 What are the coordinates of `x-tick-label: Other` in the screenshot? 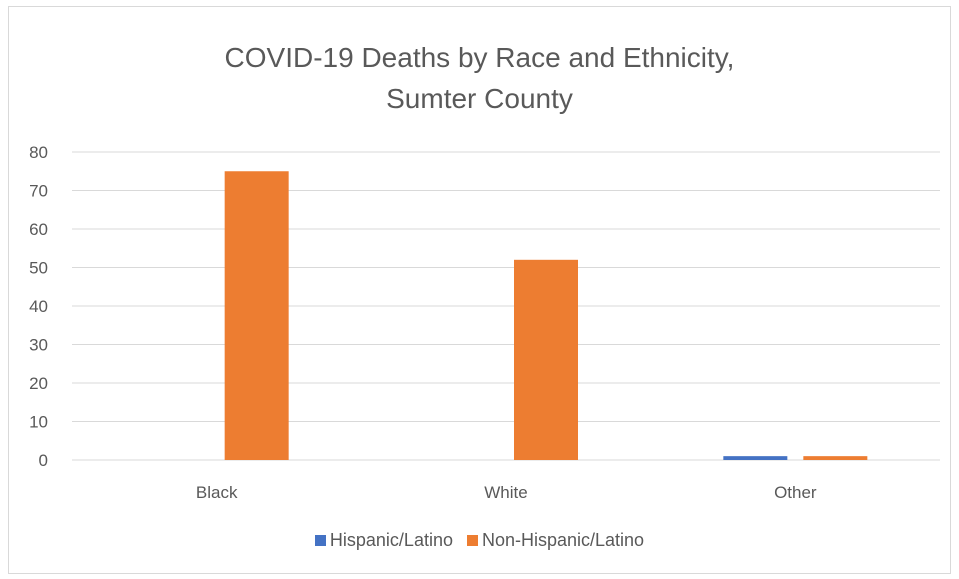 It's located at (795, 492).